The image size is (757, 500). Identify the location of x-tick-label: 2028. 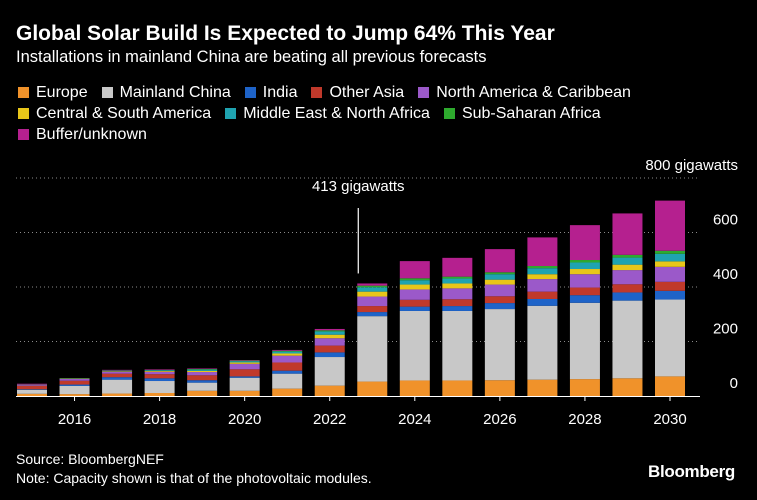
(584, 419).